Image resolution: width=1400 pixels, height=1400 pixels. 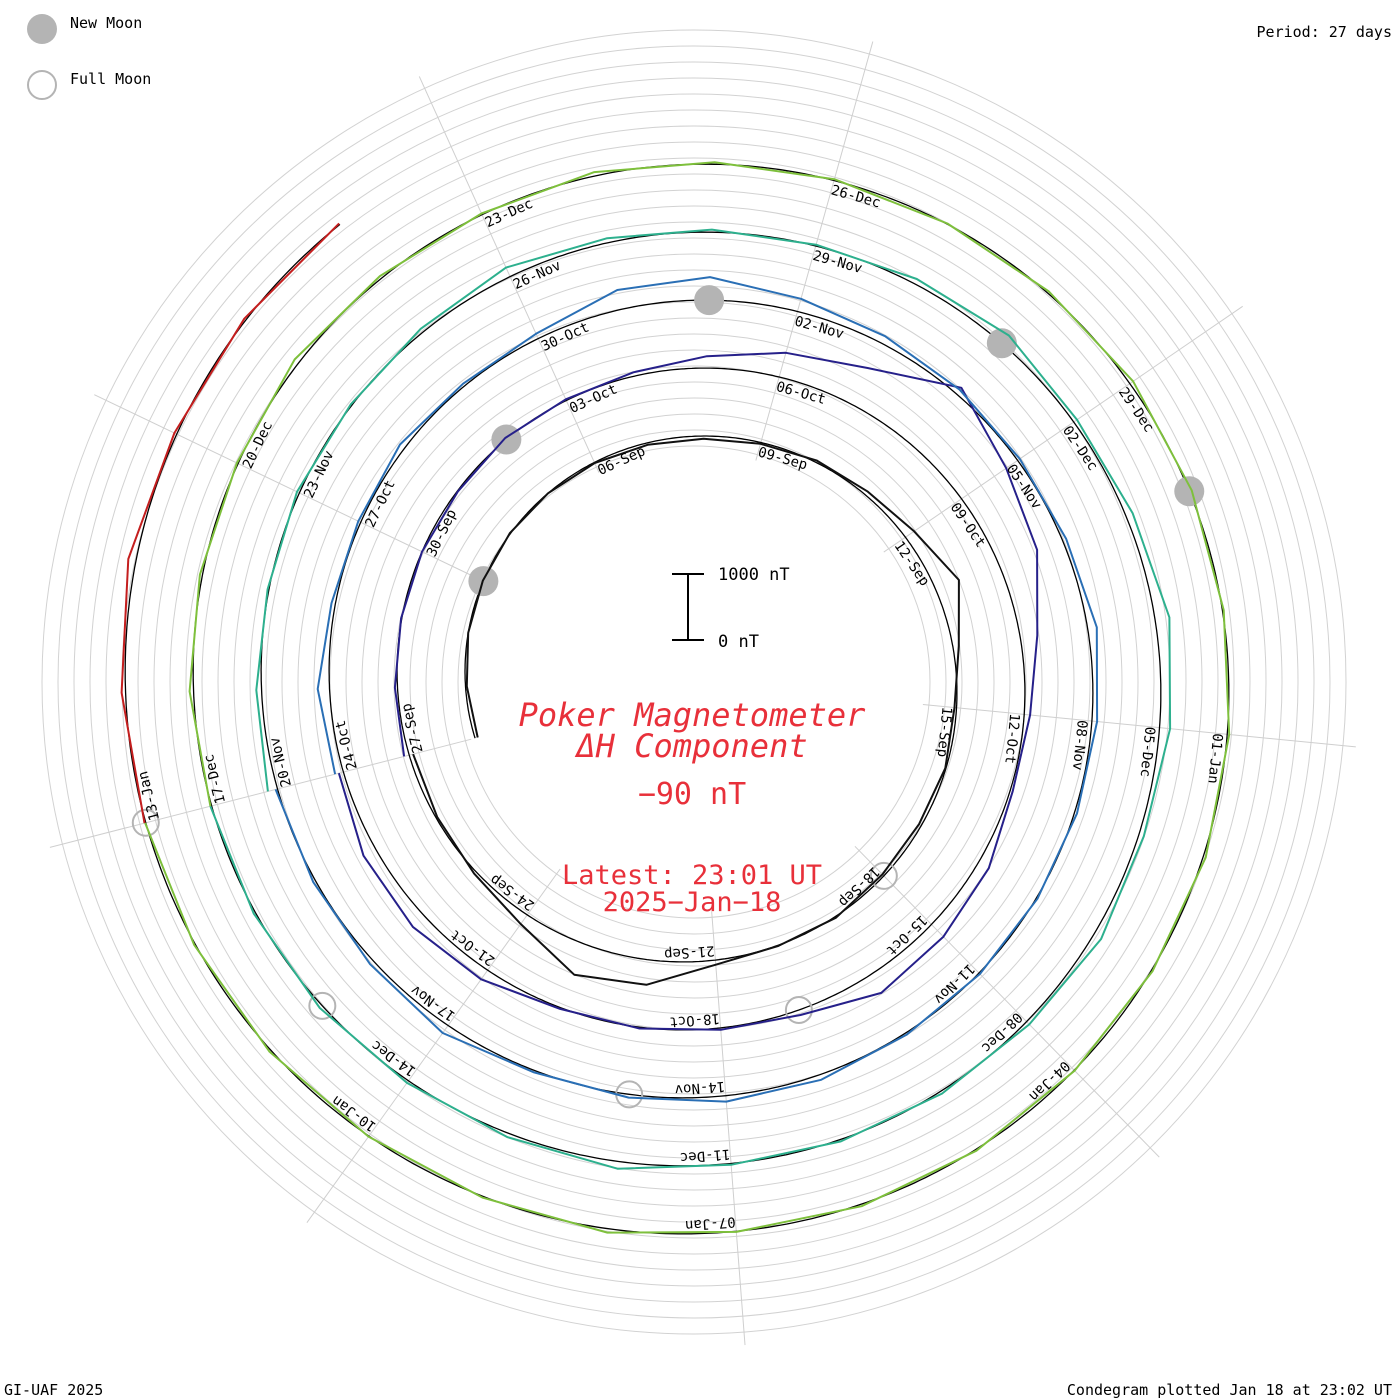 I want to click on date-label: 01-Jan, so click(x=1214, y=759).